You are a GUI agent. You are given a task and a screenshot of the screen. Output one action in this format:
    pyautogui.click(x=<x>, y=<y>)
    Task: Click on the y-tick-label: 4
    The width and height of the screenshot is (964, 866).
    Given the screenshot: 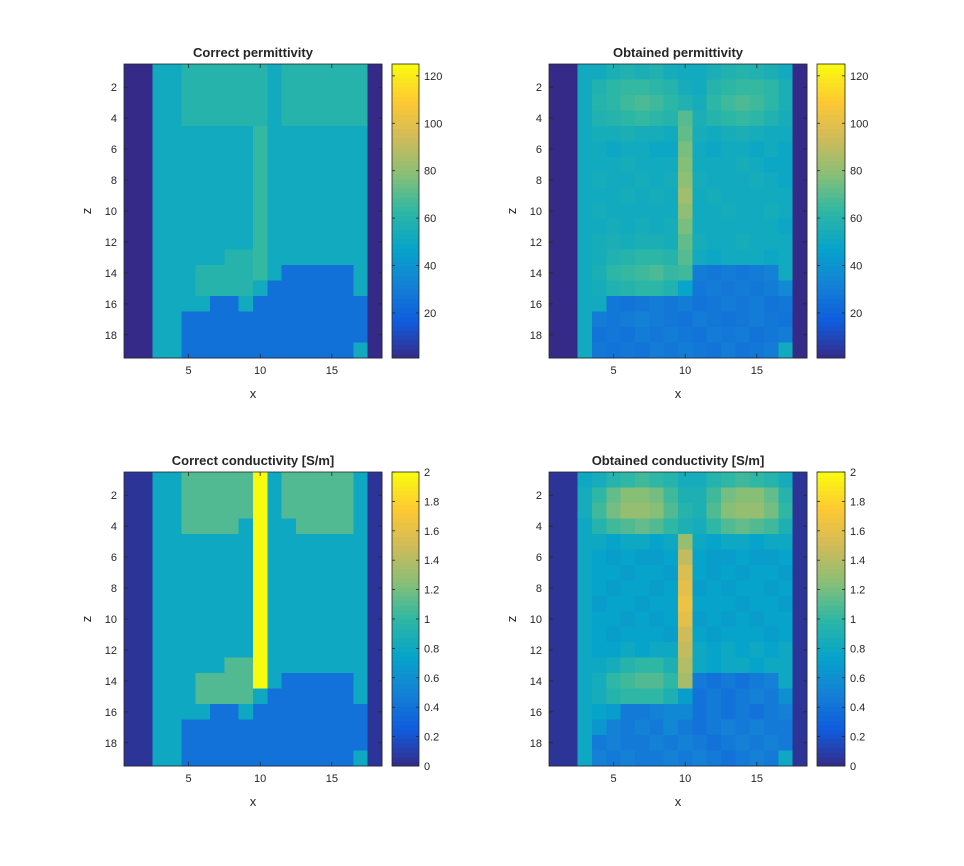 What is the action you would take?
    pyautogui.click(x=539, y=119)
    